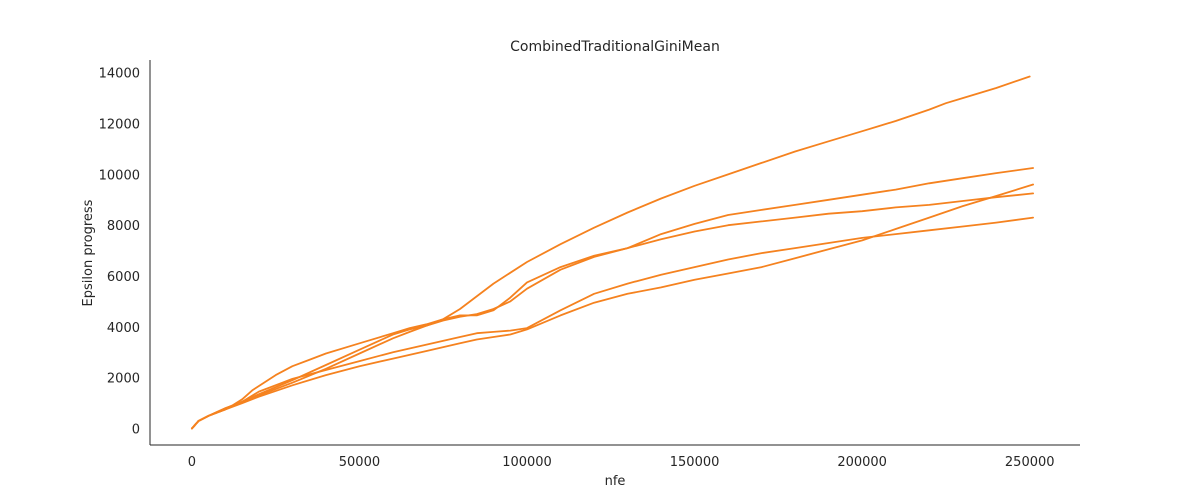 This screenshot has width=1200, height=500. I want to click on y-tick-label: 12000, so click(119, 125).